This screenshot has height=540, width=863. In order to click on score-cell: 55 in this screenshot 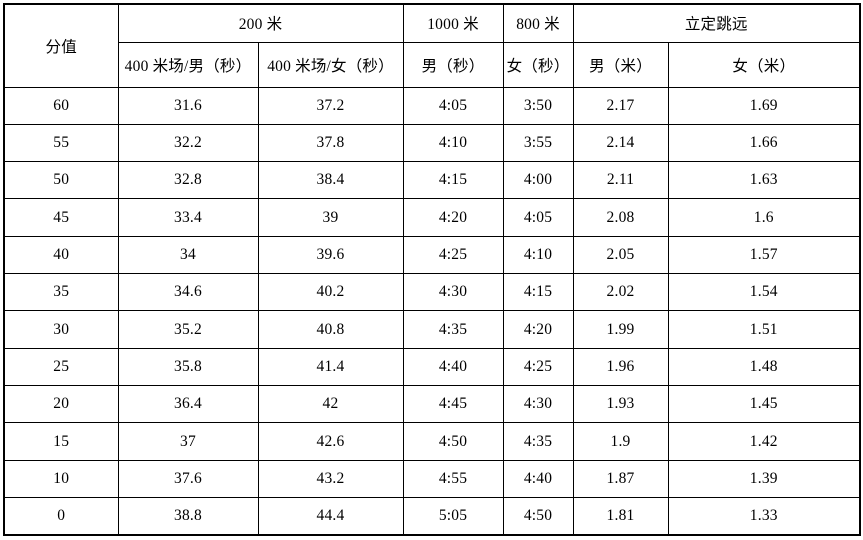, I will do `click(61, 143)`.